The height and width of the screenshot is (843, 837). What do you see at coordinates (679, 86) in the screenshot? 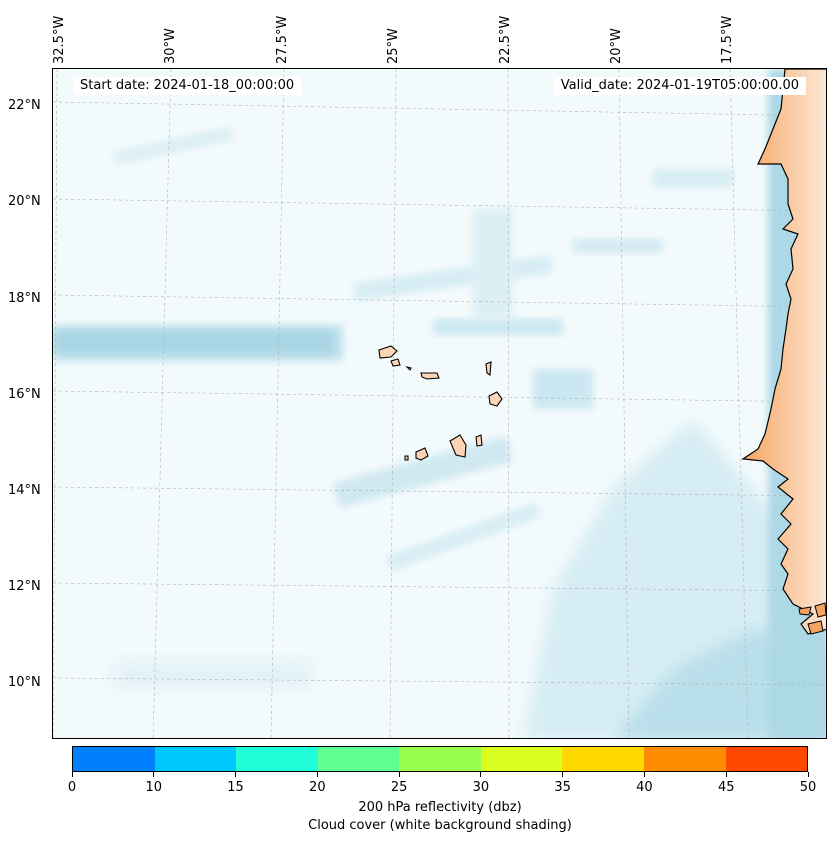
I see `valid-date-label: Valid_date: 2024-01-19T05:00:00.00` at bounding box center [679, 86].